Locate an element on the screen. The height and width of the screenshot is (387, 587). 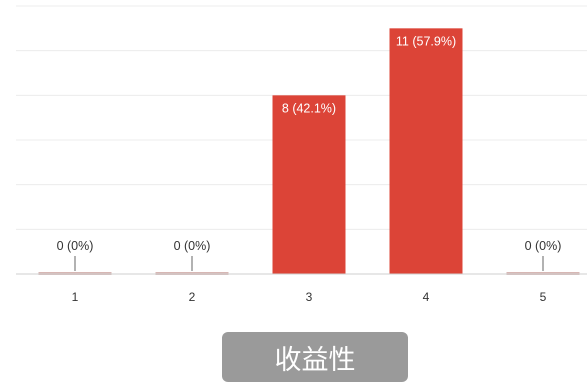
chart-title: 收益性 is located at coordinates (315, 357).